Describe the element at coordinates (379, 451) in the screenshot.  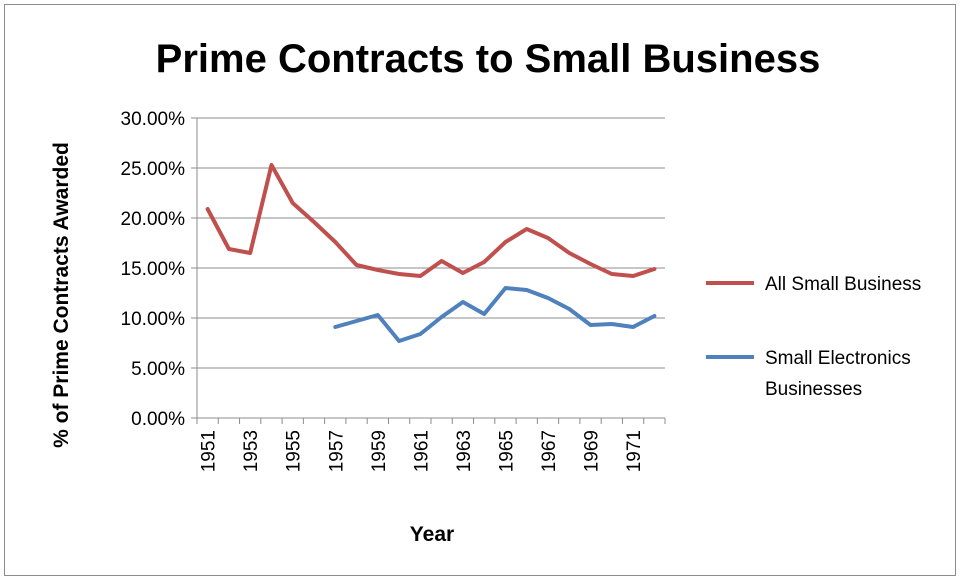
I see `x-tick-label: 1959` at that location.